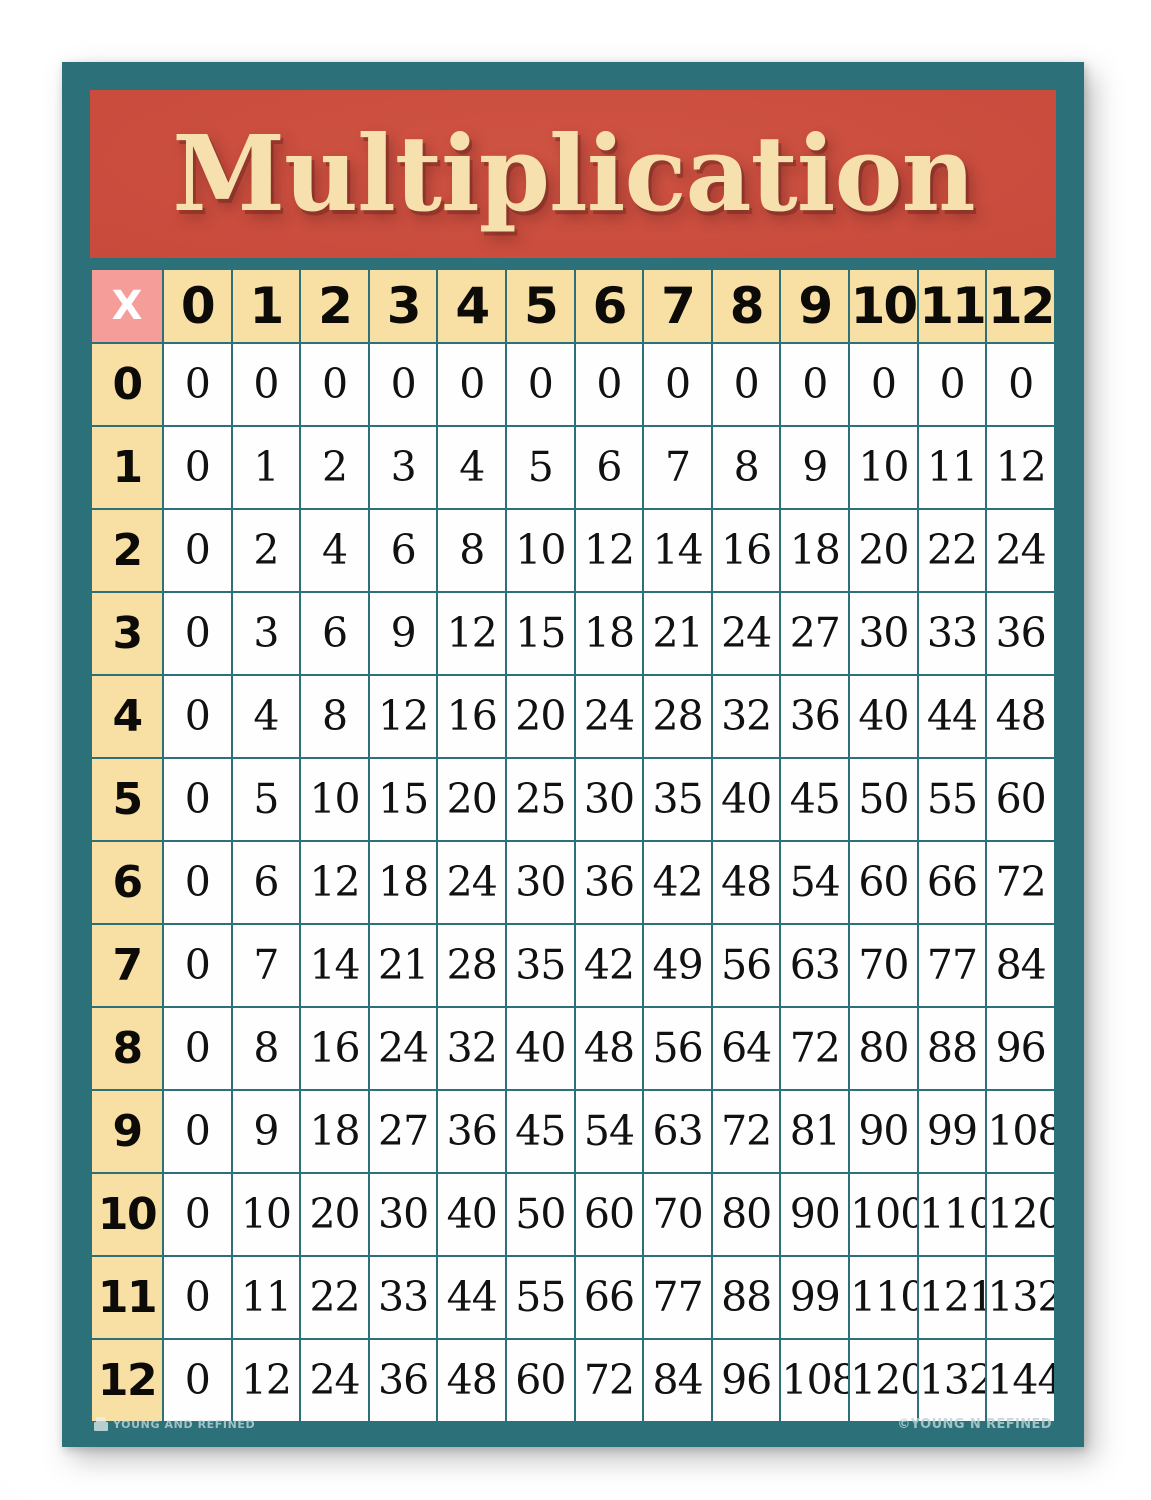  I want to click on table-row: 7 0 7 14 21 28 35 42 49 56 63 70 77 84, so click(573, 965).